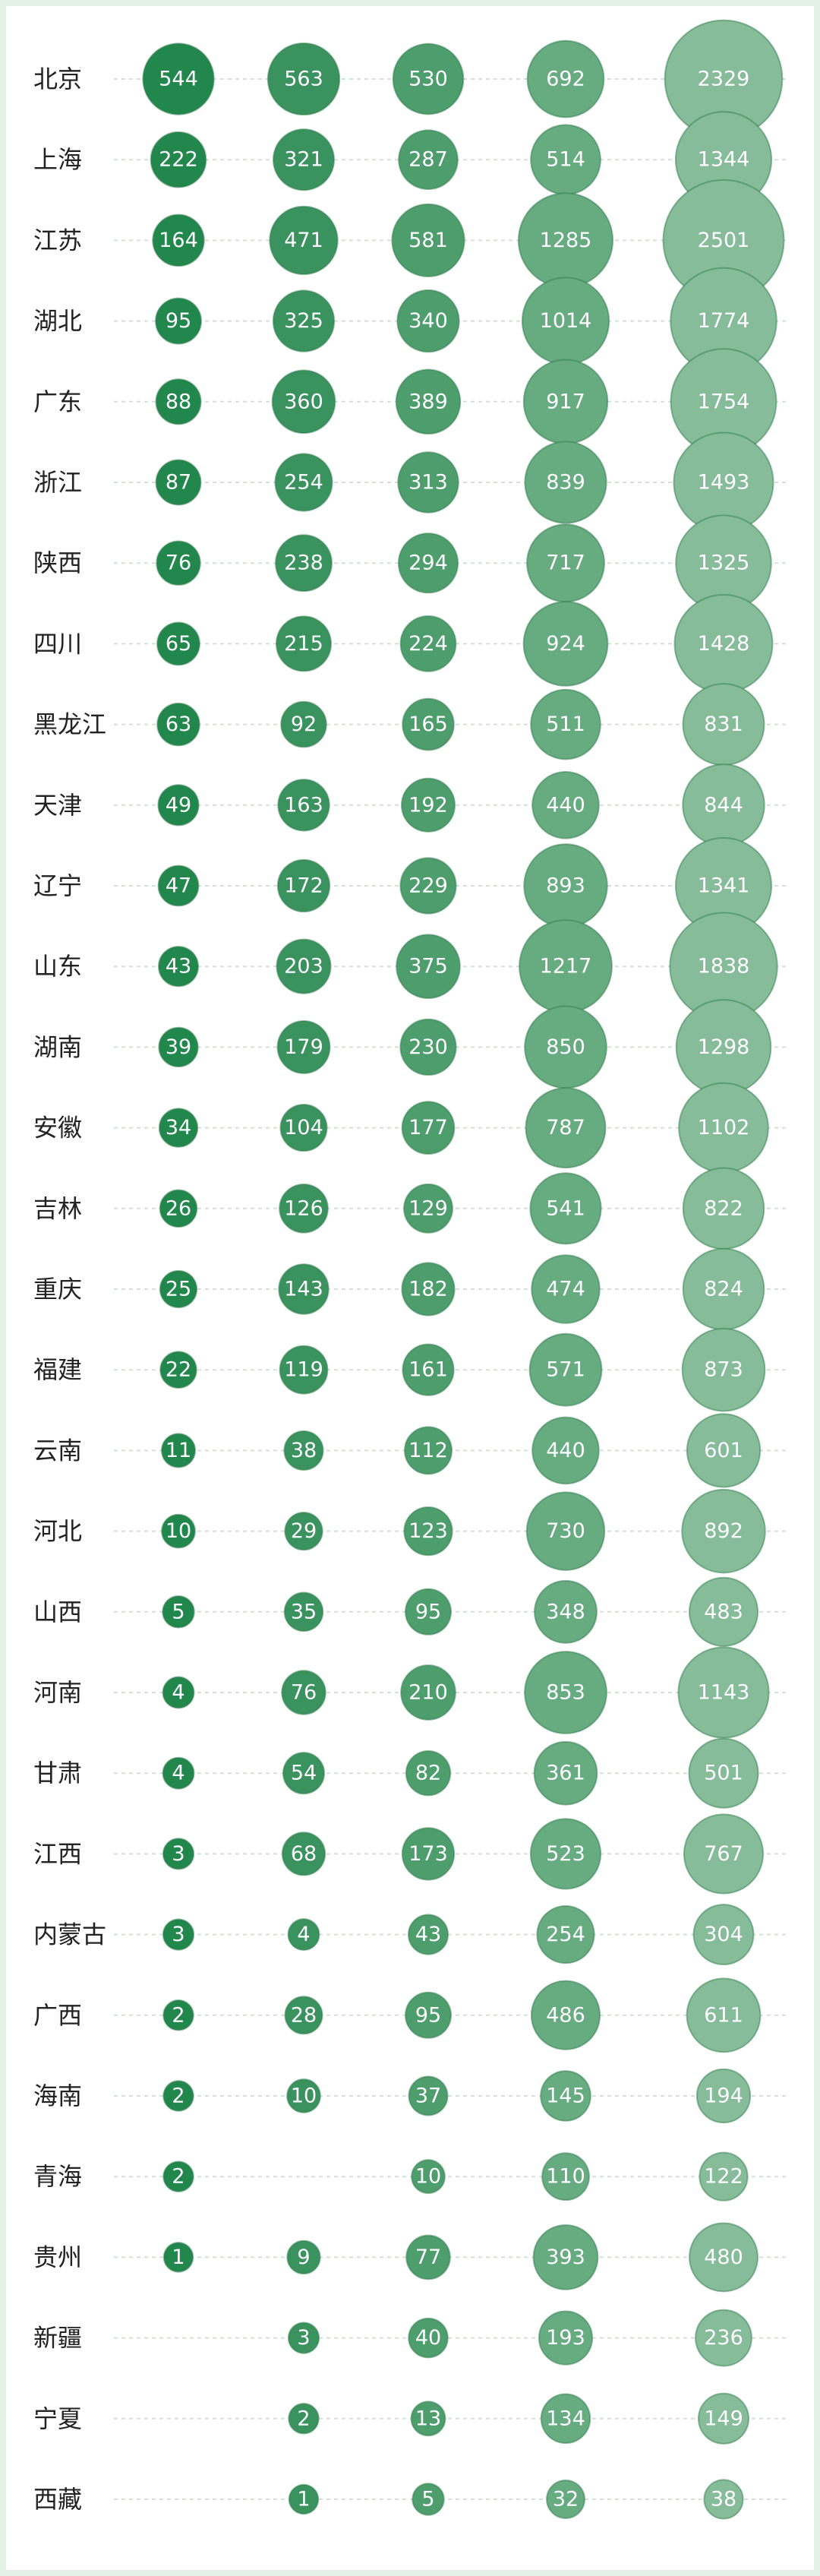  What do you see at coordinates (58, 1531) in the screenshot?
I see `row-label: 河北` at bounding box center [58, 1531].